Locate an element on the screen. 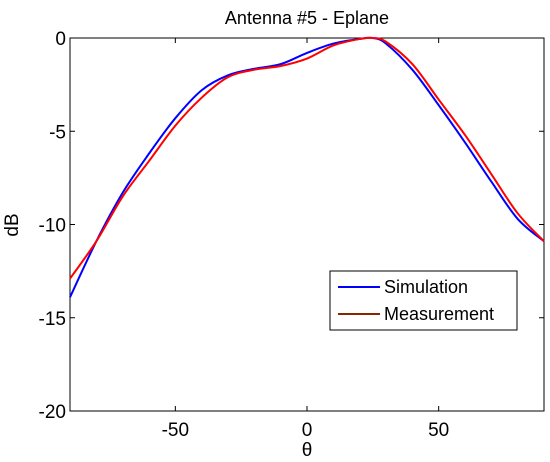 This screenshot has width=550, height=462. y-axis-title: dB is located at coordinates (12, 224).